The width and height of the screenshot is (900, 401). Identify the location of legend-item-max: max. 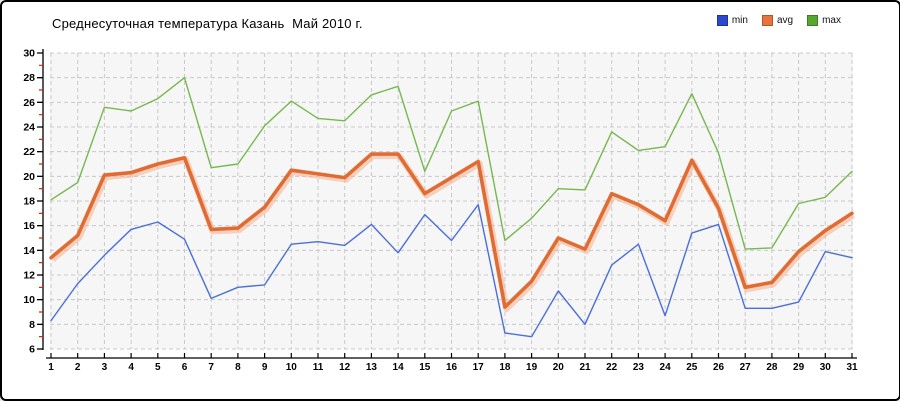
(824, 20).